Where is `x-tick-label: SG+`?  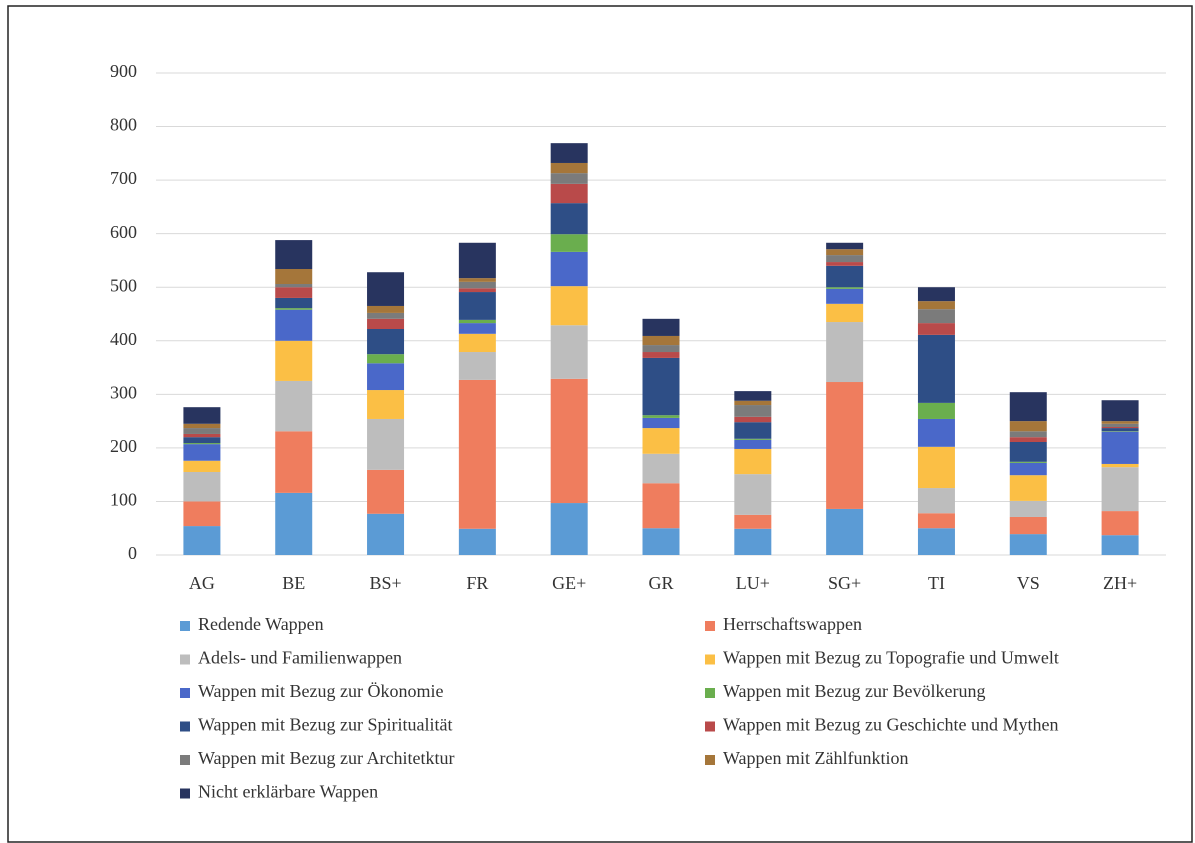
x-tick-label: SG+ is located at coordinates (844, 583).